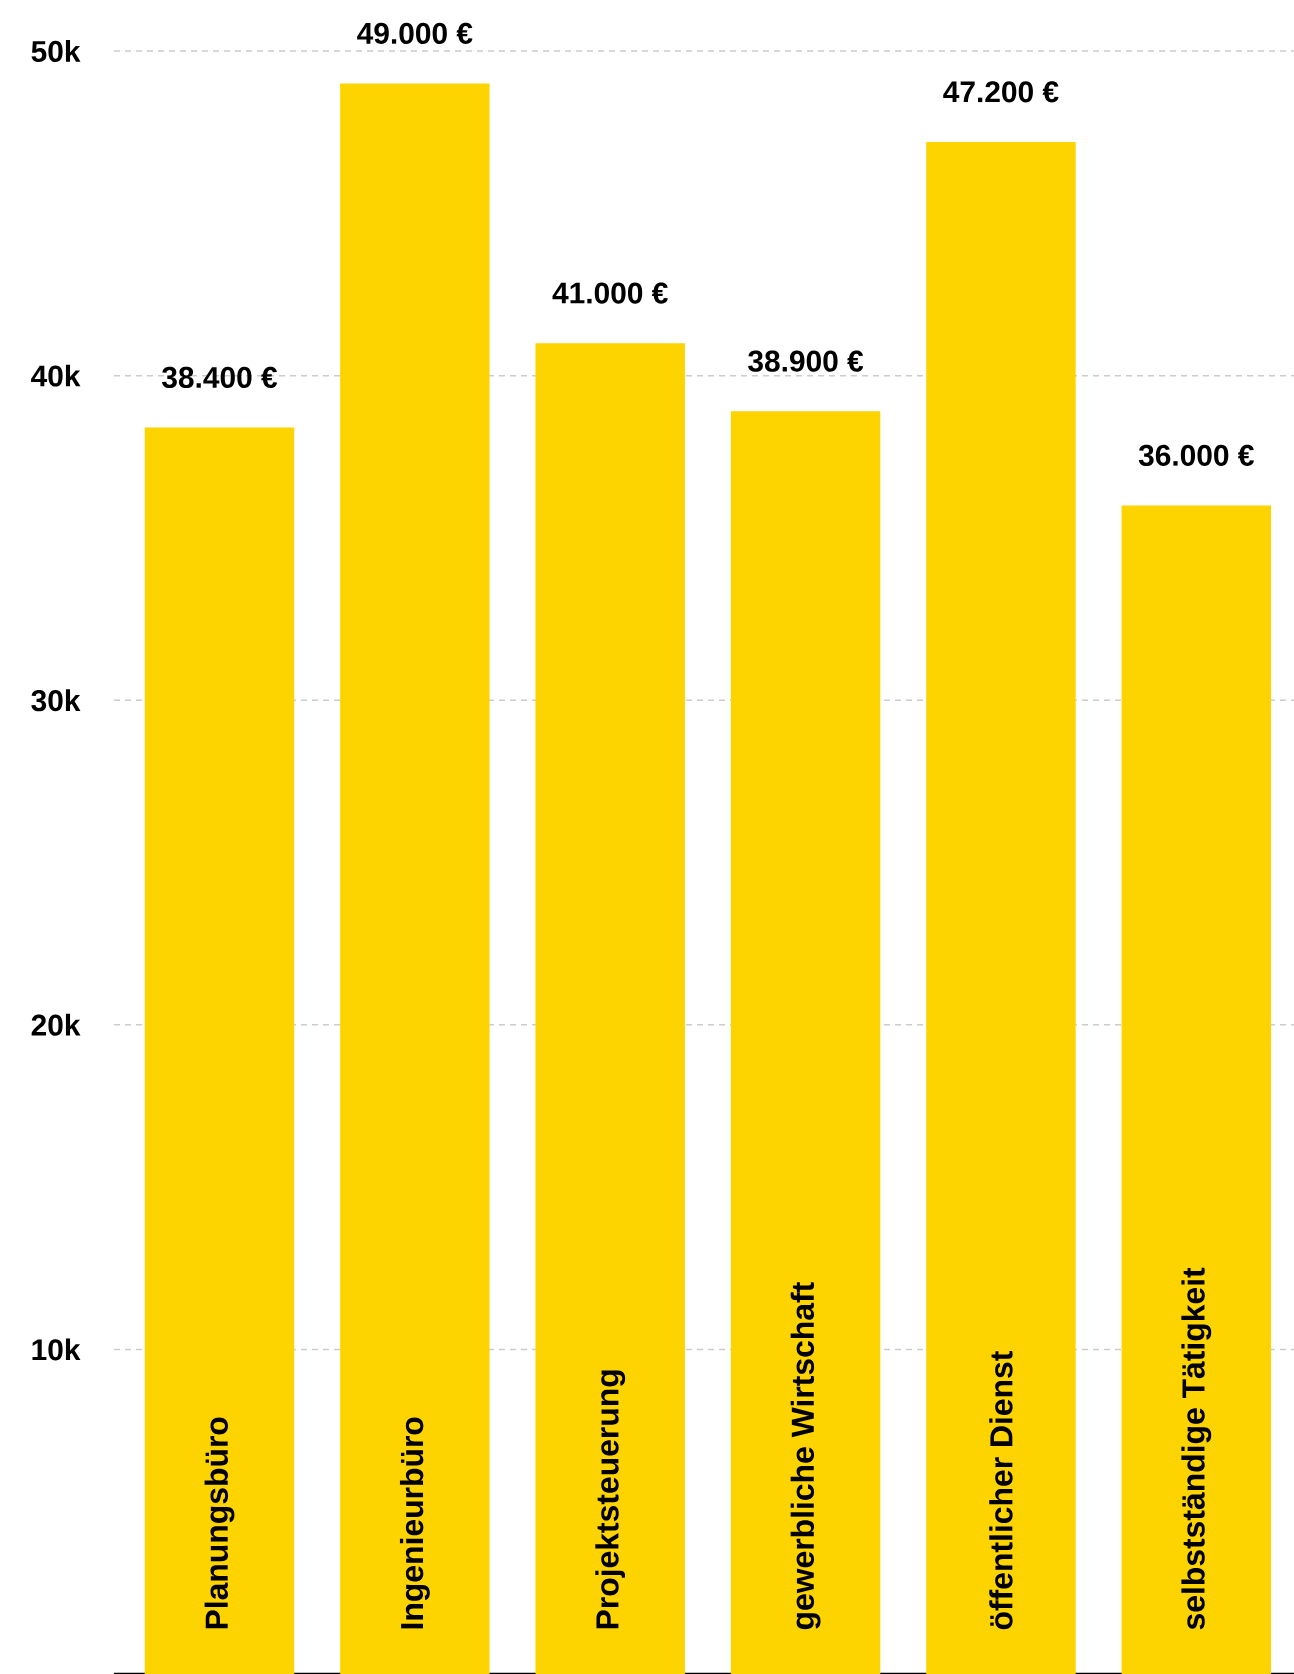 Image resolution: width=1294 pixels, height=1674 pixels. Describe the element at coordinates (1196, 455) in the screenshot. I see `data-label: 36.000 €` at that location.